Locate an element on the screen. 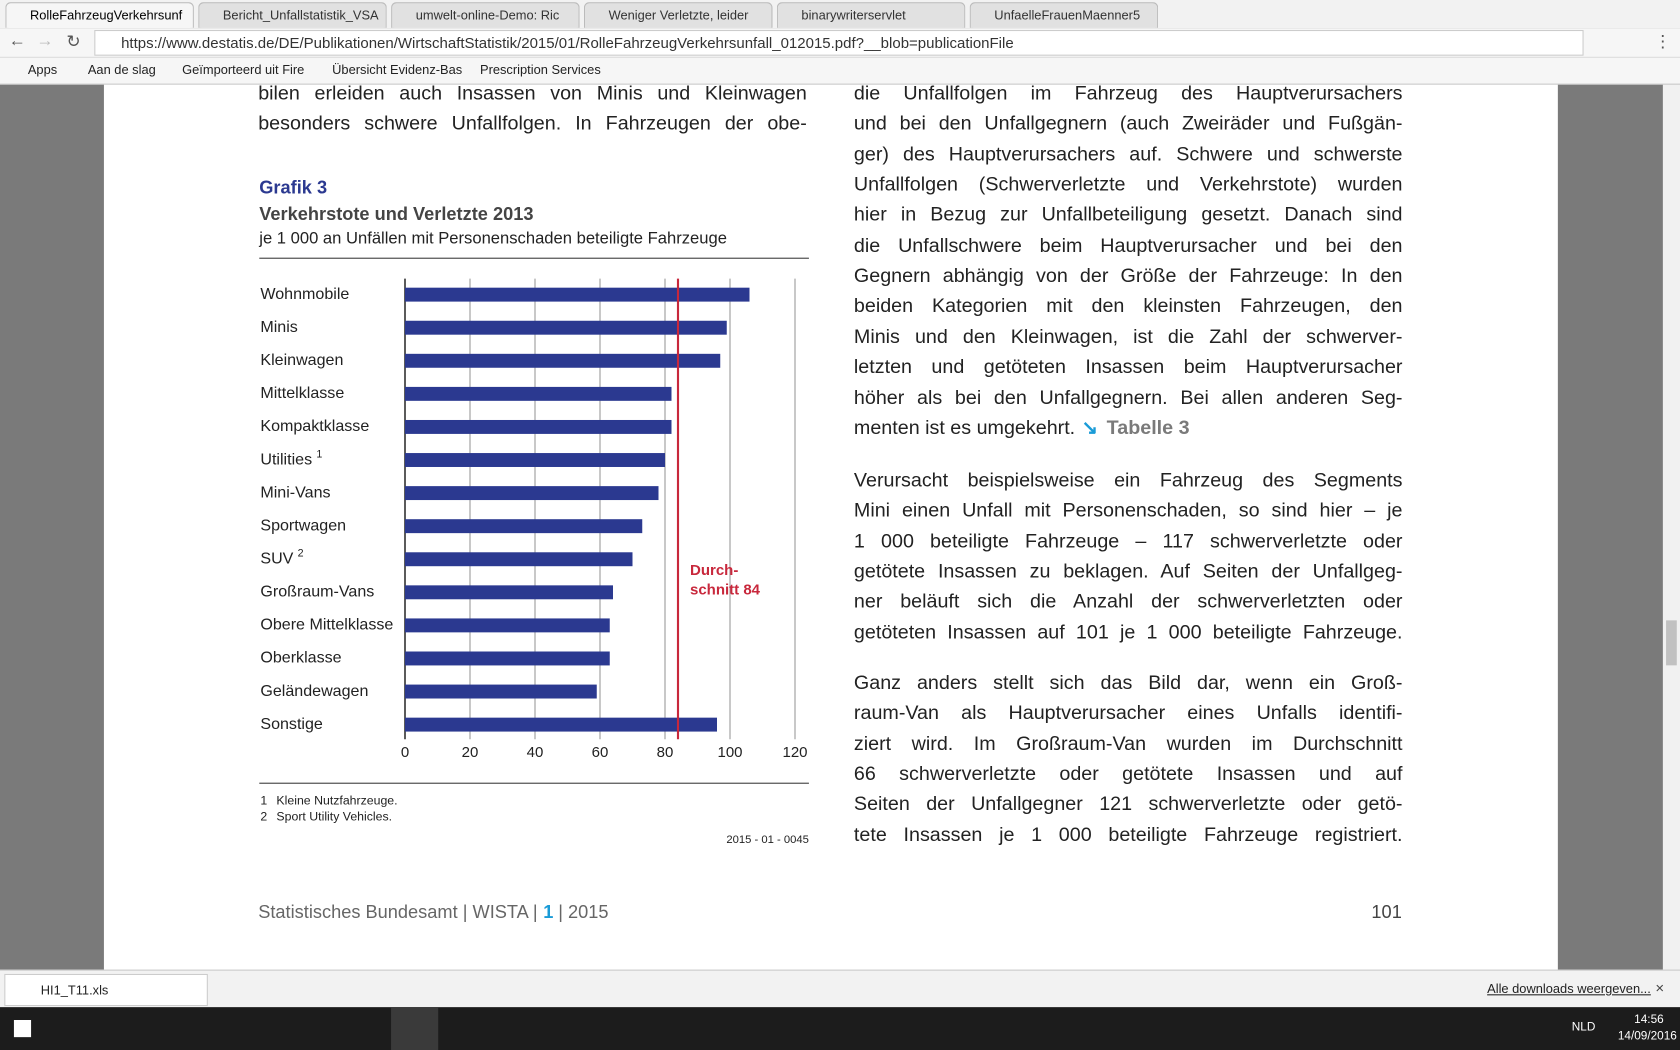 This screenshot has height=1050, width=1680. y-tick-label: Kompaktklasse is located at coordinates (314, 426).